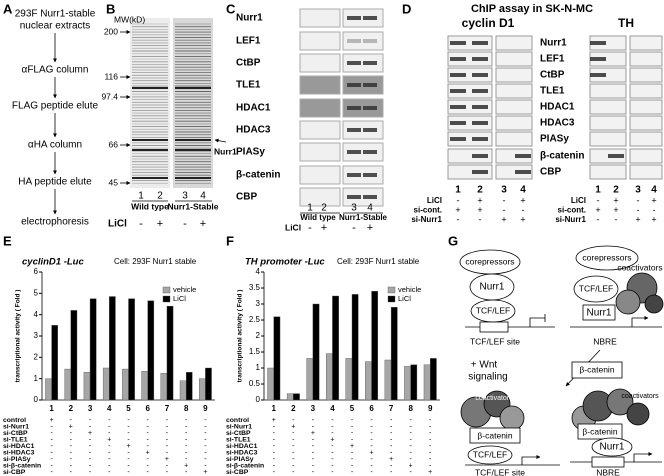  What do you see at coordinates (489, 261) in the screenshot?
I see `label: corepressors` at bounding box center [489, 261].